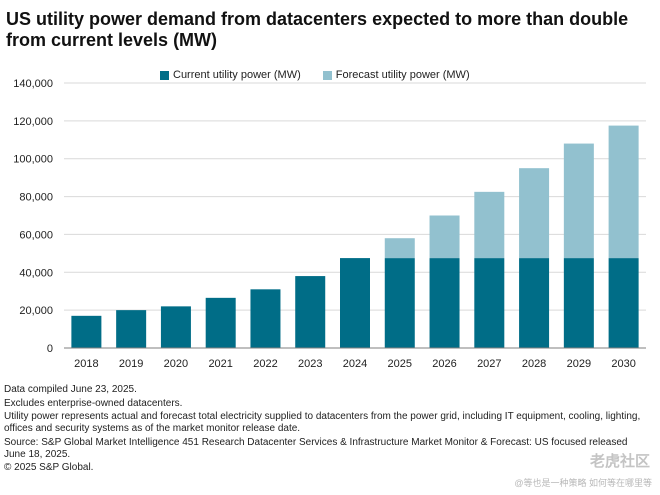 The height and width of the screenshot is (495, 660). What do you see at coordinates (402, 75) in the screenshot?
I see `legend-label-forecast: Forecast utility power (MW)` at bounding box center [402, 75].